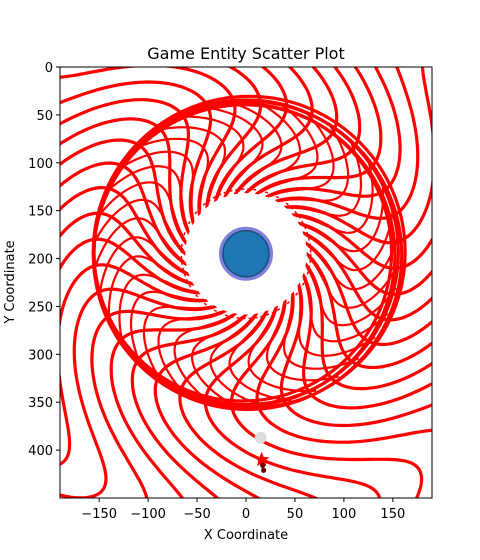 The width and height of the screenshot is (480, 560). I want to click on player-ring, so click(246, 253).